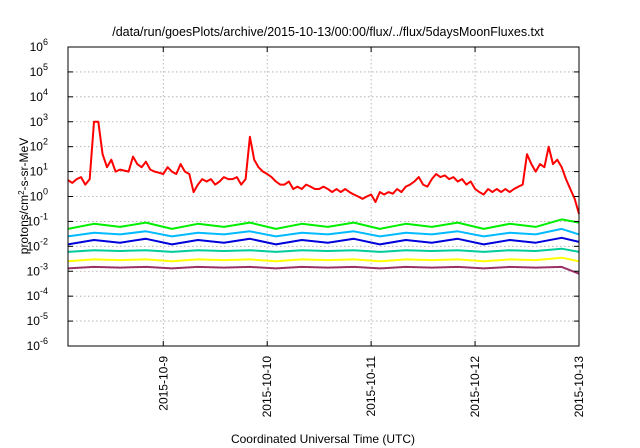  Describe the element at coordinates (45, 42) in the screenshot. I see `y-tick-exponent: 6` at that location.